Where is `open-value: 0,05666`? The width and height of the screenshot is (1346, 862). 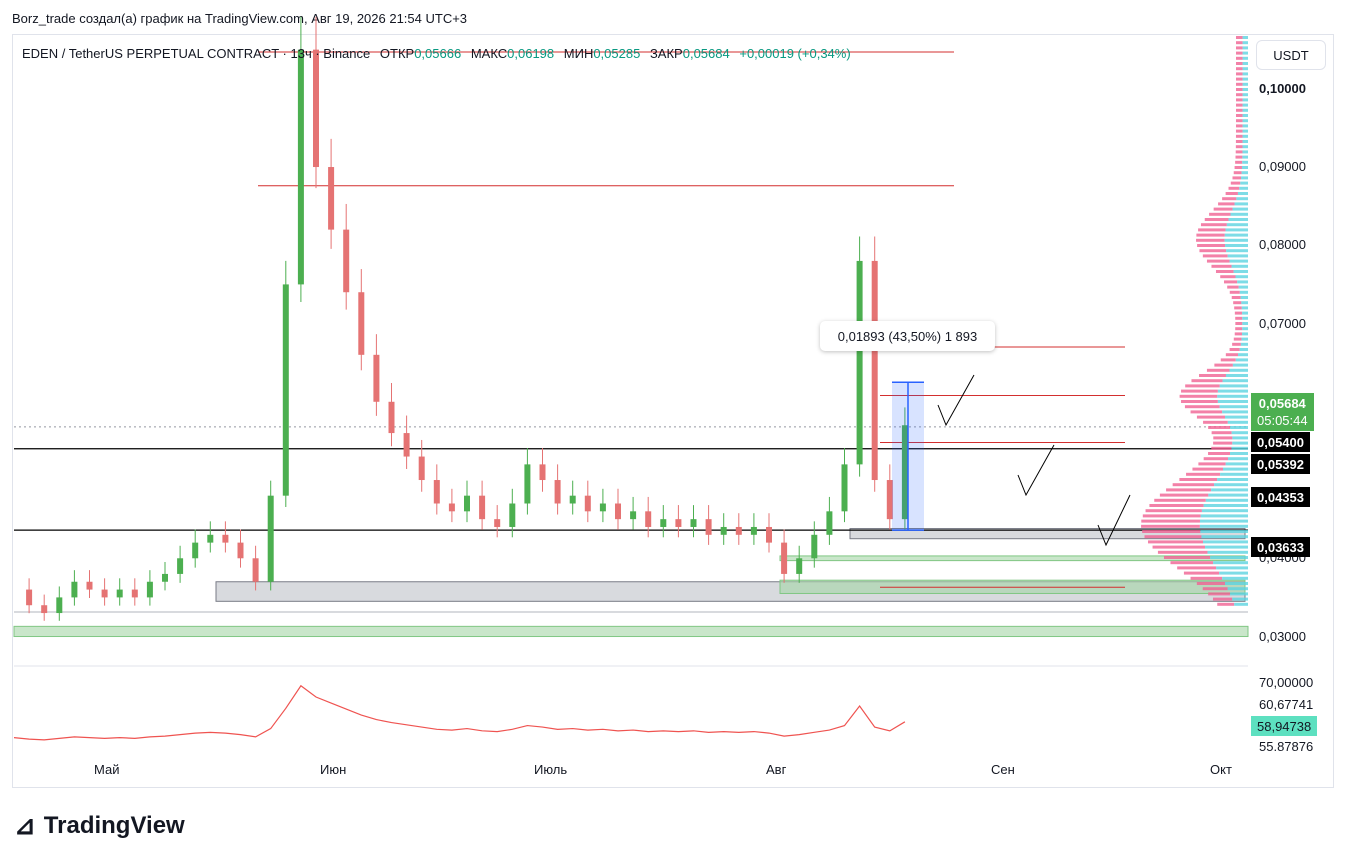
open-value: 0,05666 is located at coordinates (438, 53).